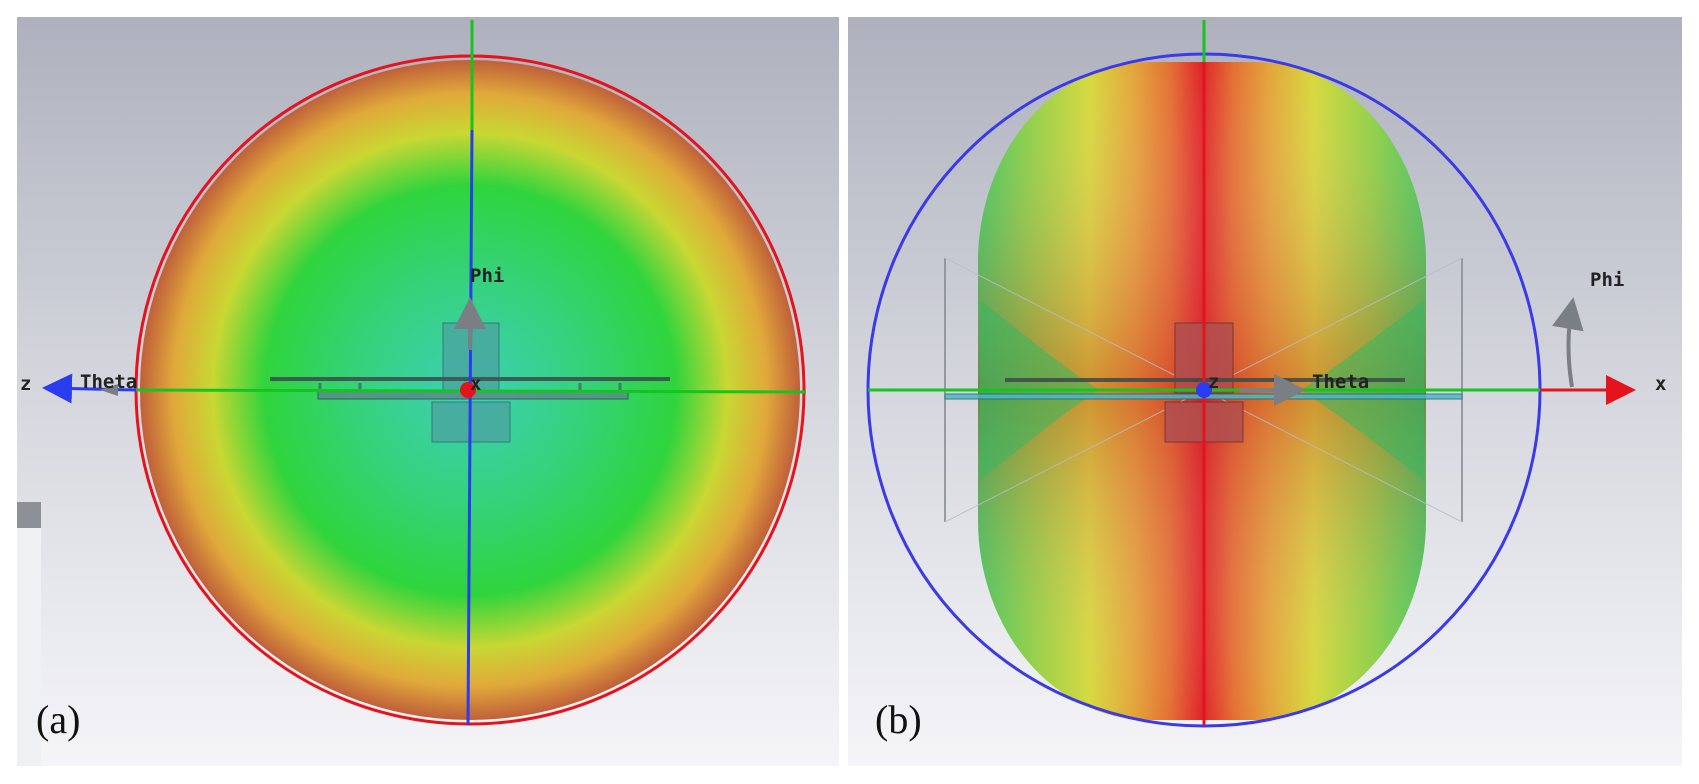 The width and height of the screenshot is (1699, 784). I want to click on panel-b-label: (b), so click(898, 719).